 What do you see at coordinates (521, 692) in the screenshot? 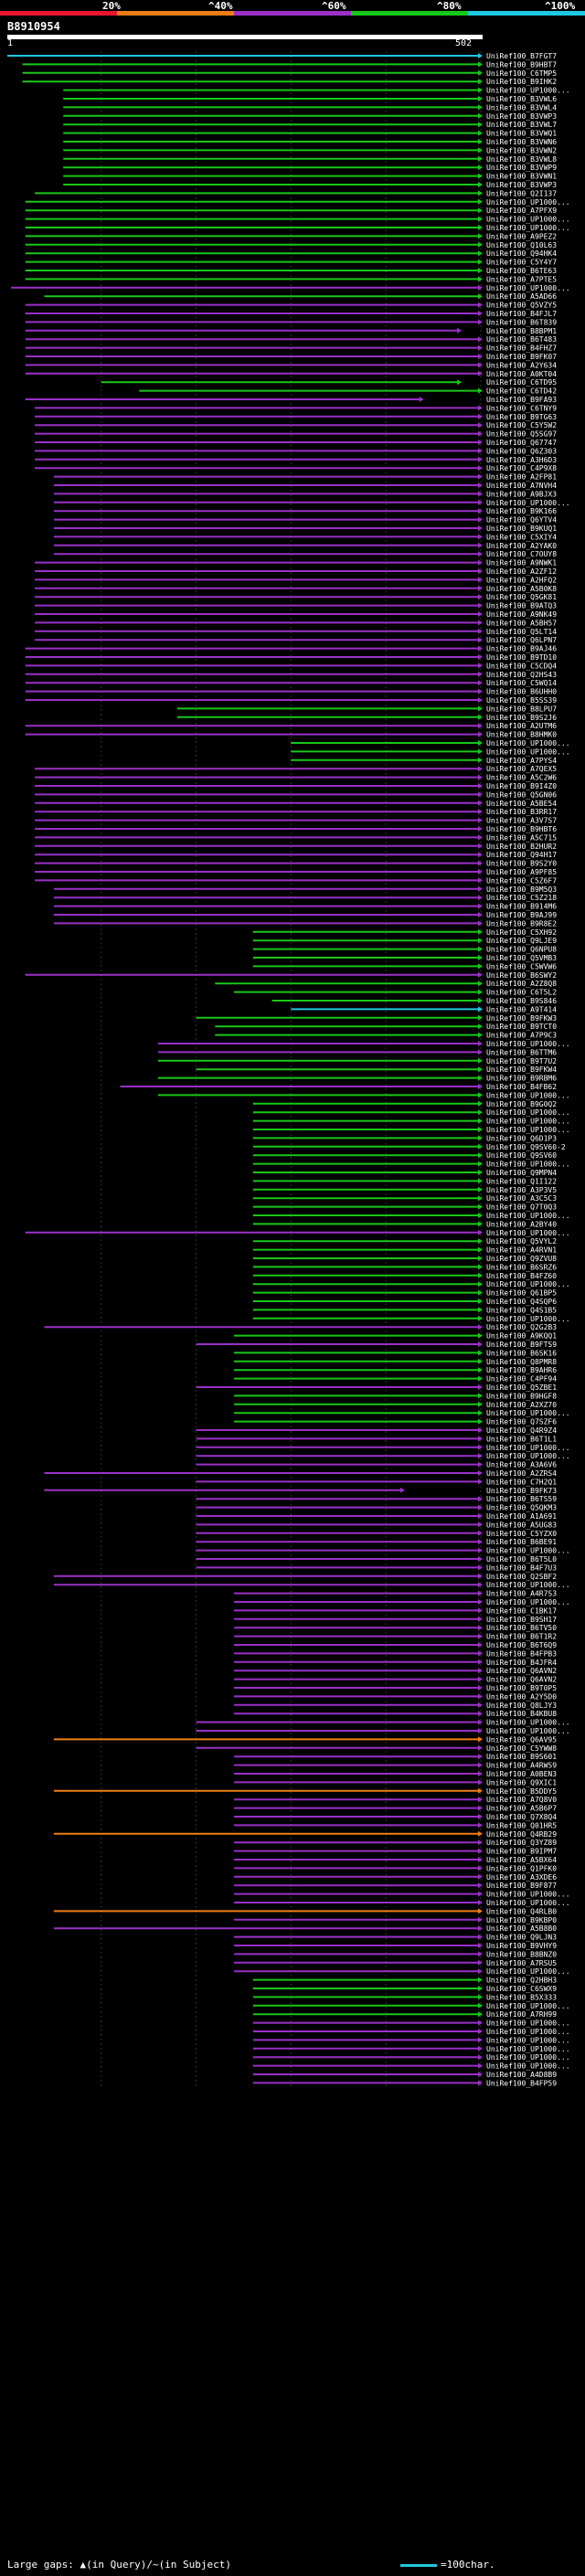
I see `hit-label: UniRef100_B6UHH0` at bounding box center [521, 692].